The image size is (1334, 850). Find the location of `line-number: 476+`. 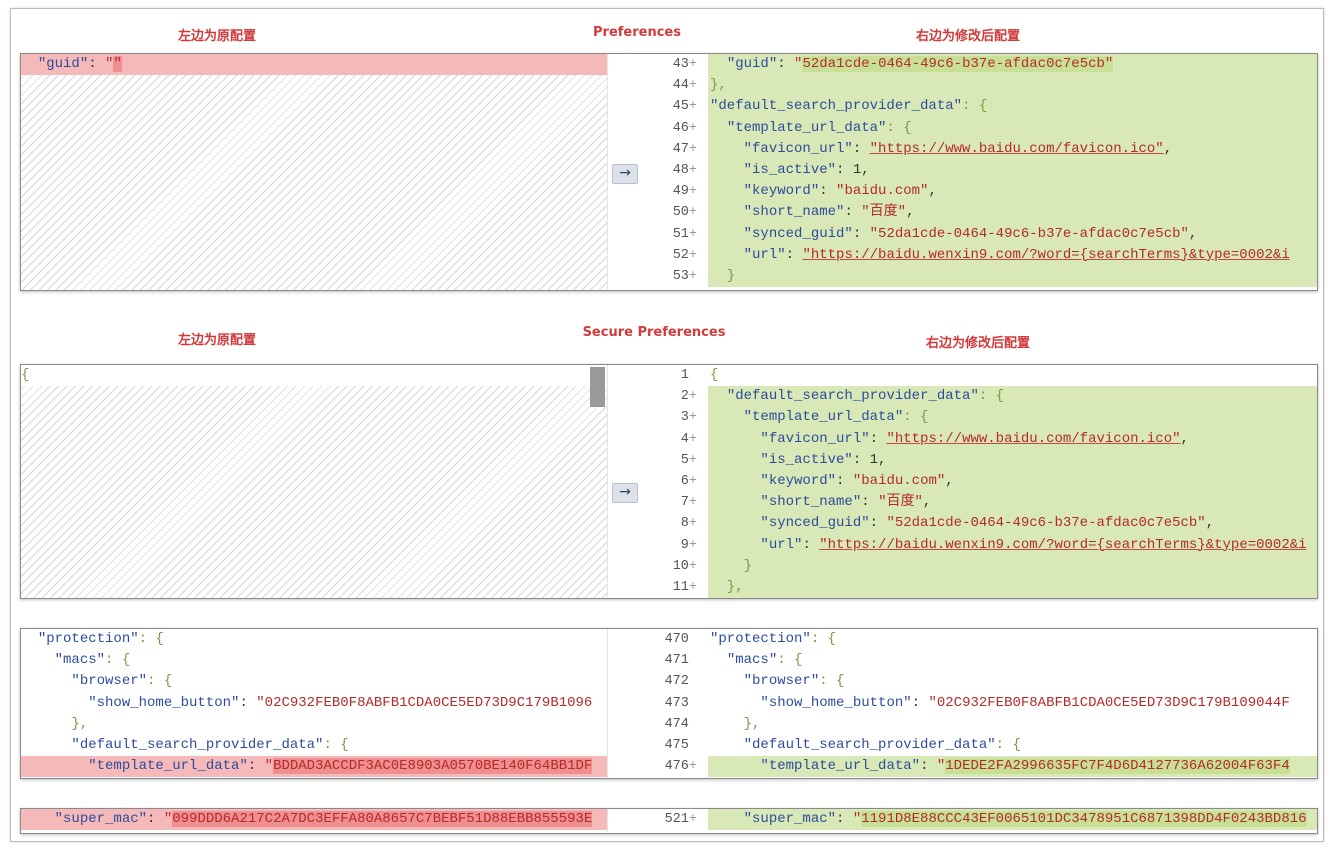

line-number: 476+ is located at coordinates (674, 766).